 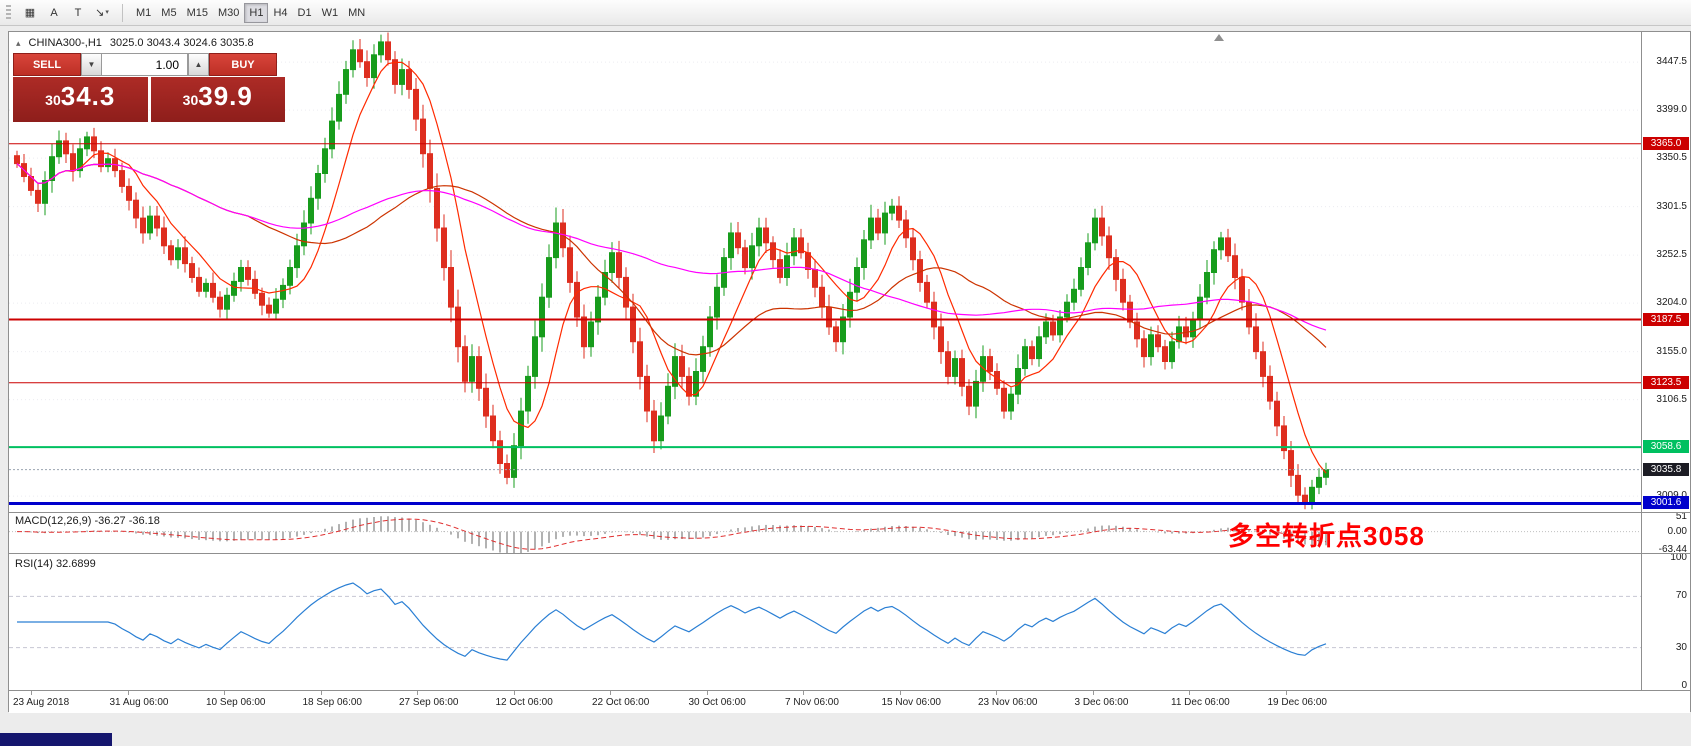 I want to click on date-label: 22 Oct 06:00, so click(x=621, y=702).